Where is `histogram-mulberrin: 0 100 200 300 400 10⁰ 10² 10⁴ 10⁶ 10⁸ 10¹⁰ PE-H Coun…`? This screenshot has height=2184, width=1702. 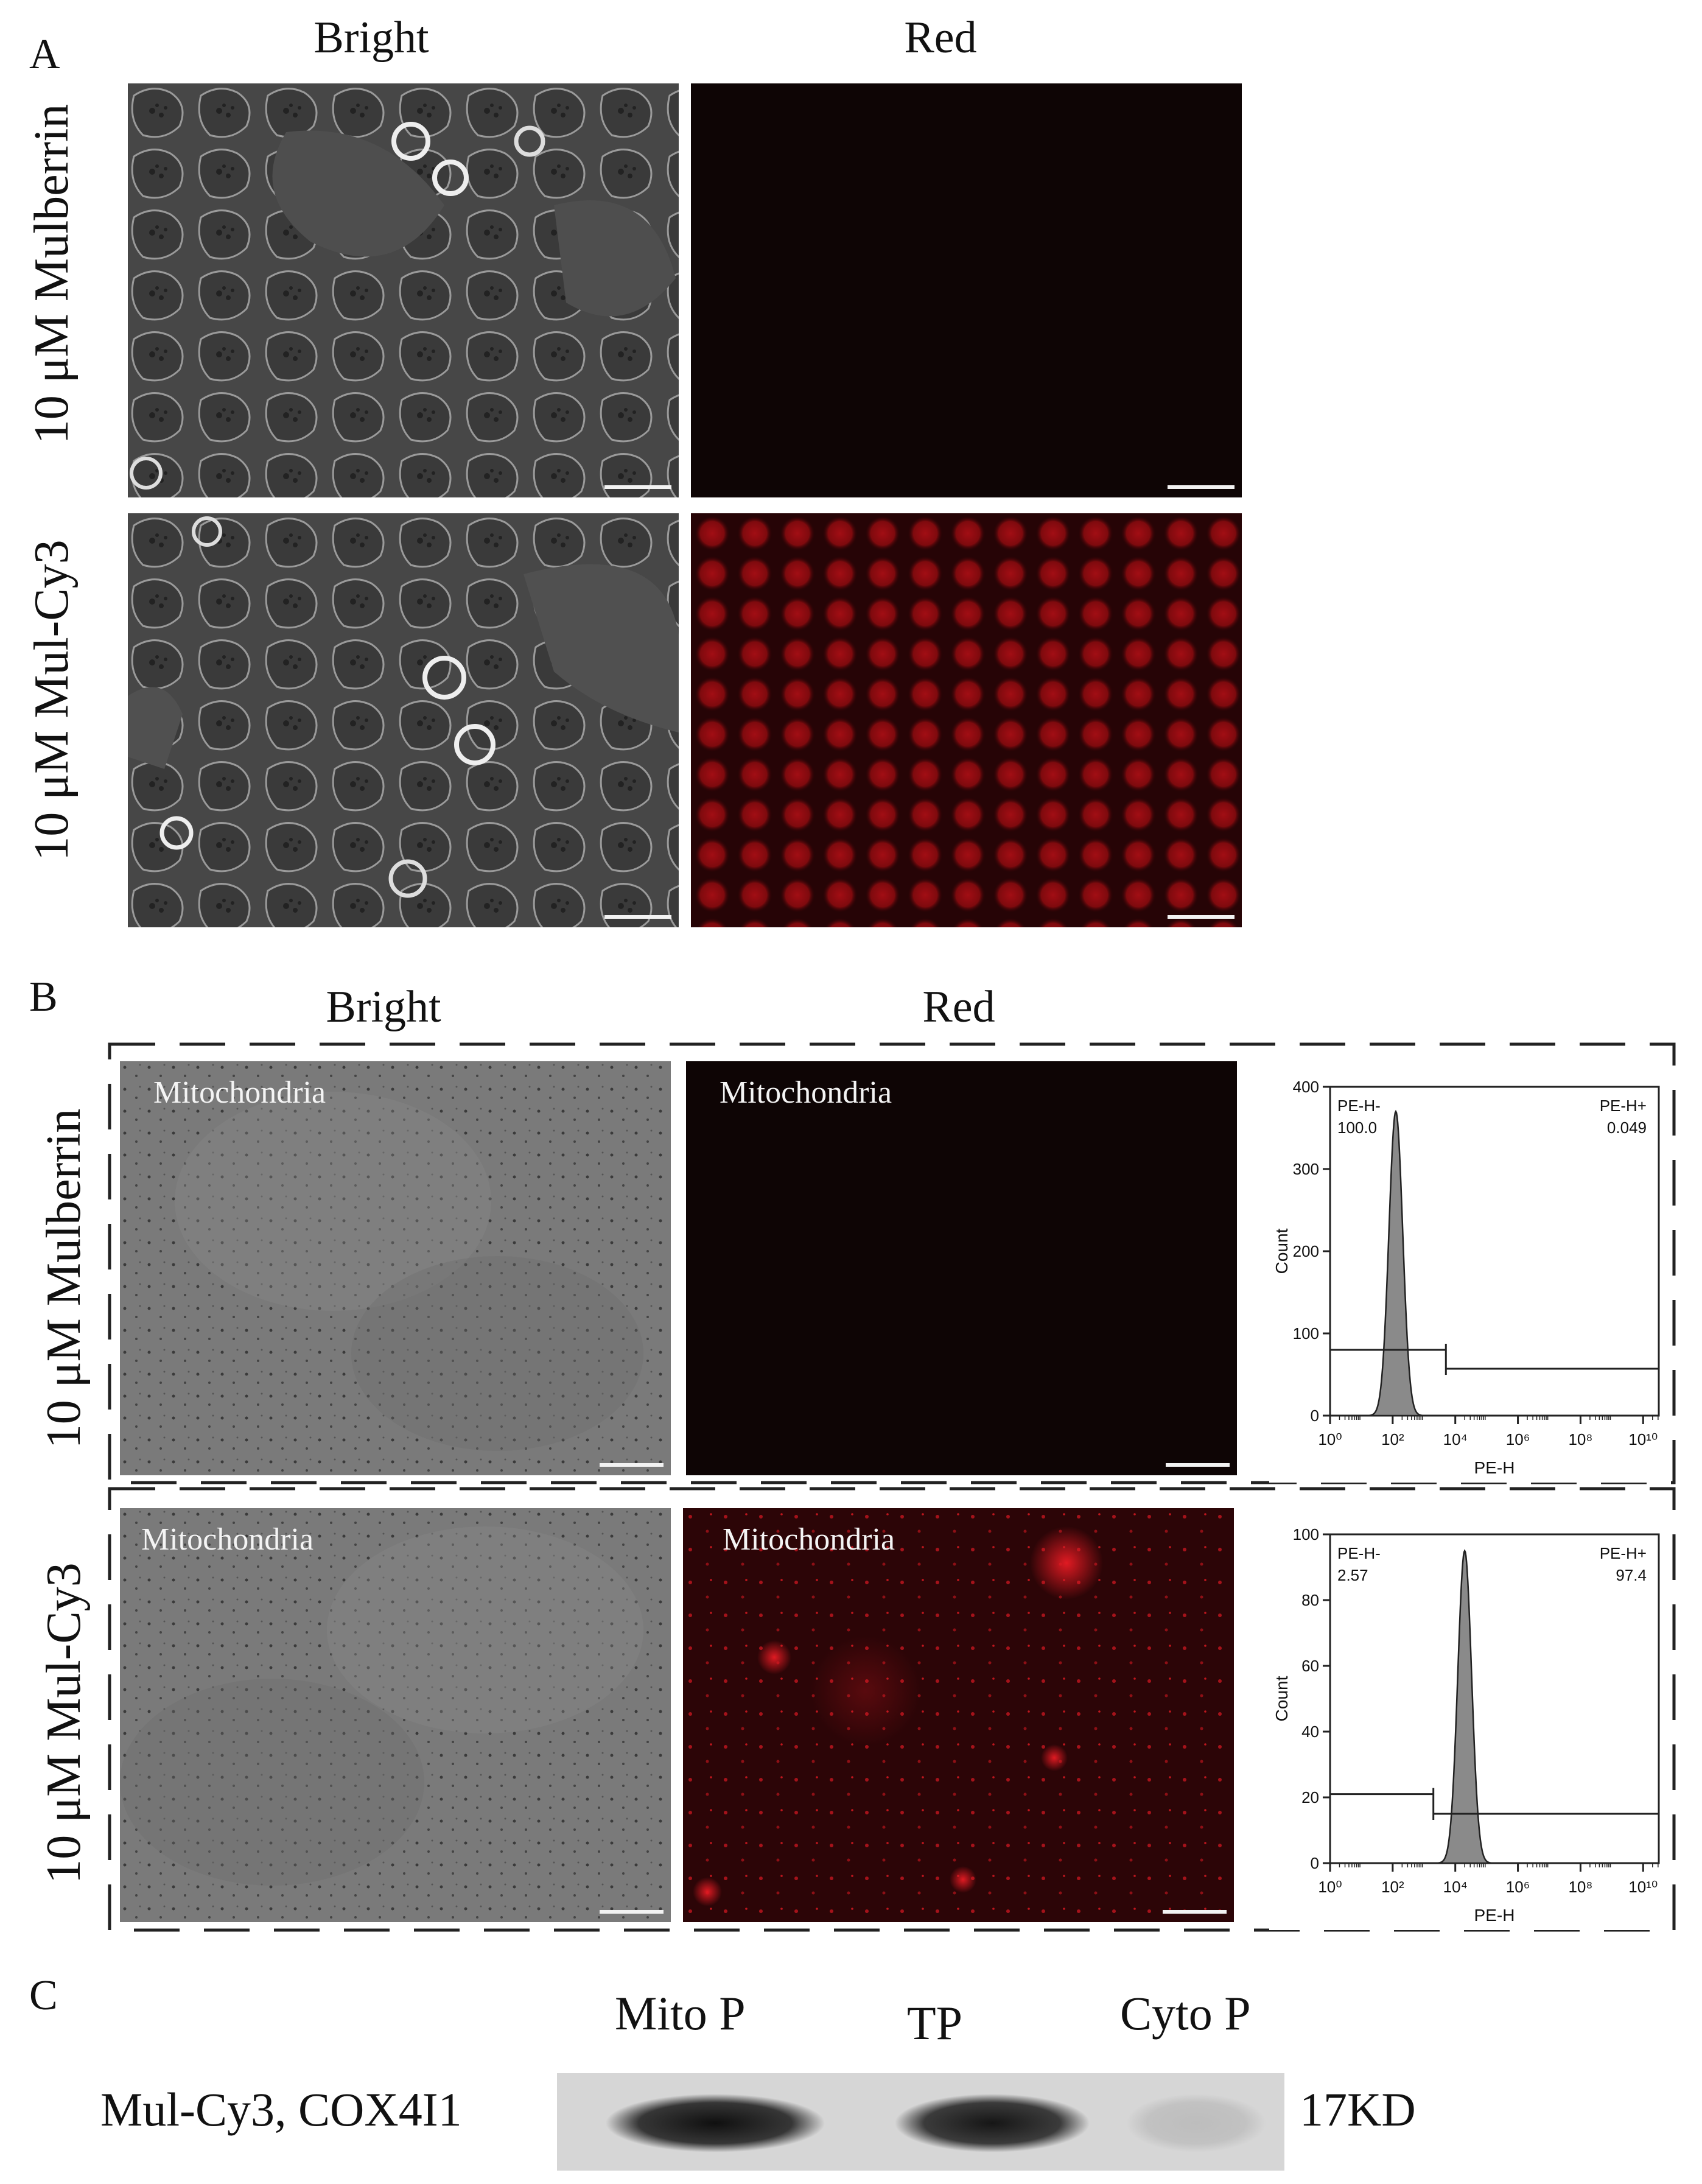
histogram-mulberrin: 0 100 200 300 400 10⁰ 10² 10⁴ 10⁶ 10⁸ 10¹⁰ PE-H Coun… is located at coordinates (1467, 1276).